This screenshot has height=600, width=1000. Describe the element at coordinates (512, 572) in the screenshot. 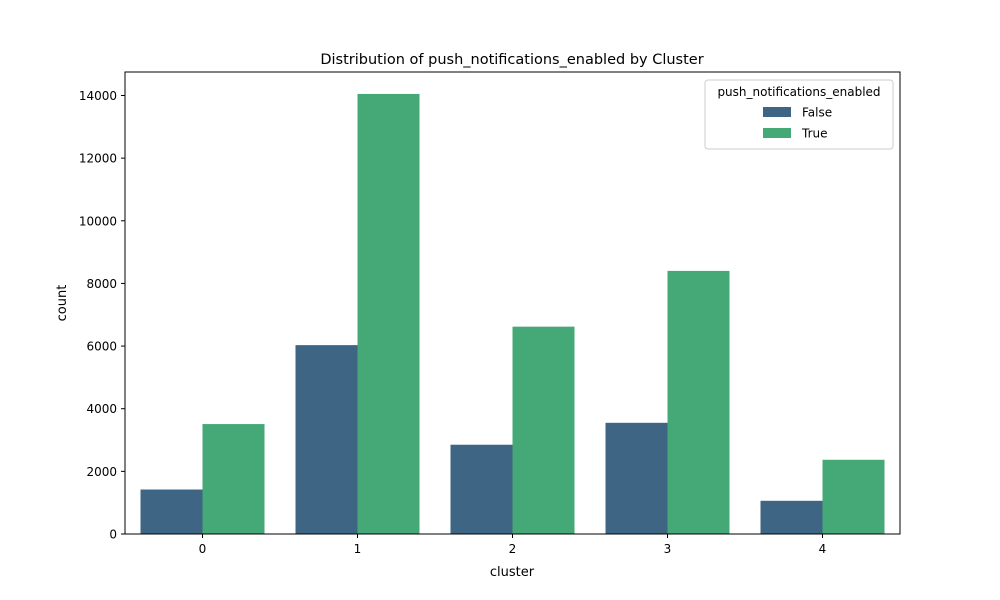

I see `x-axis-label: cluster` at that location.